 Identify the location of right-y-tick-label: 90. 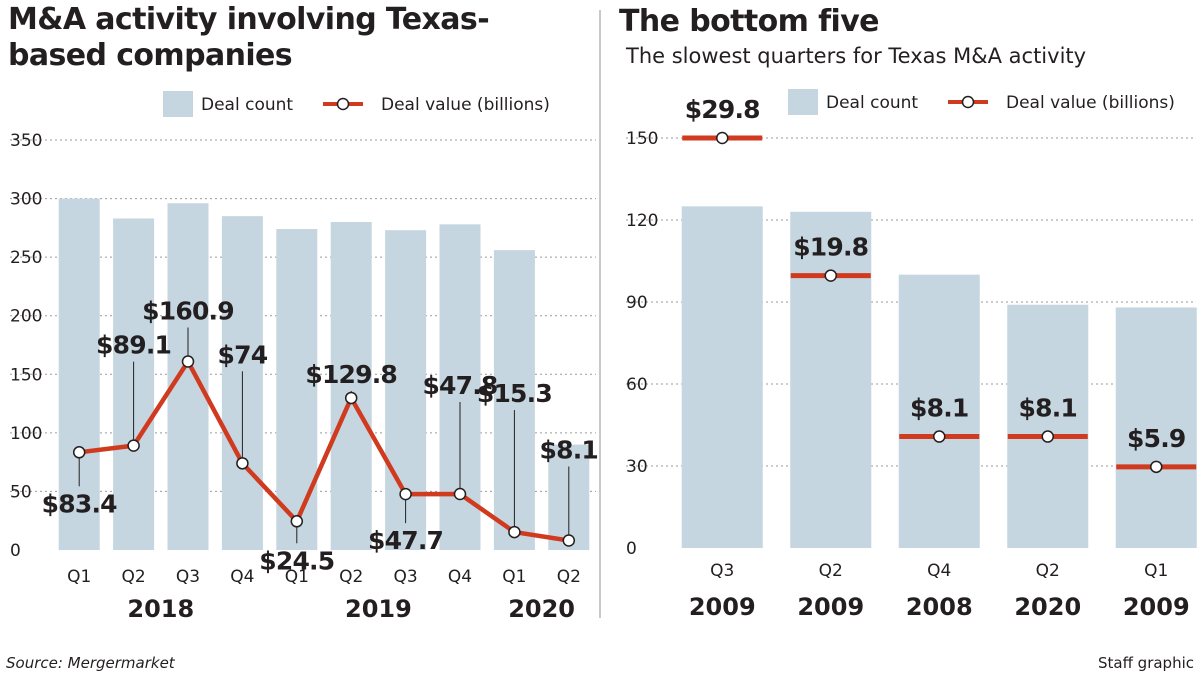
(637, 303).